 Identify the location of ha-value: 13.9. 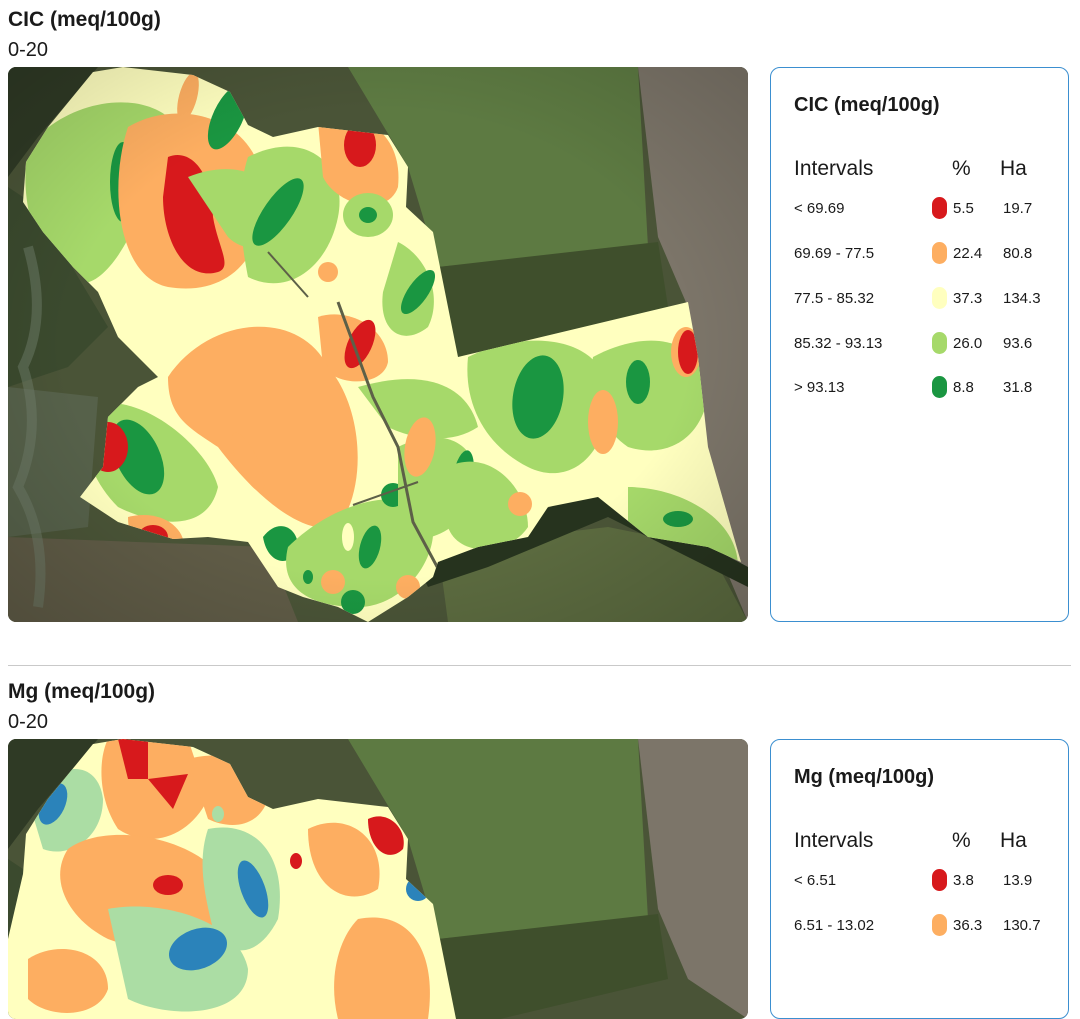
(1018, 880).